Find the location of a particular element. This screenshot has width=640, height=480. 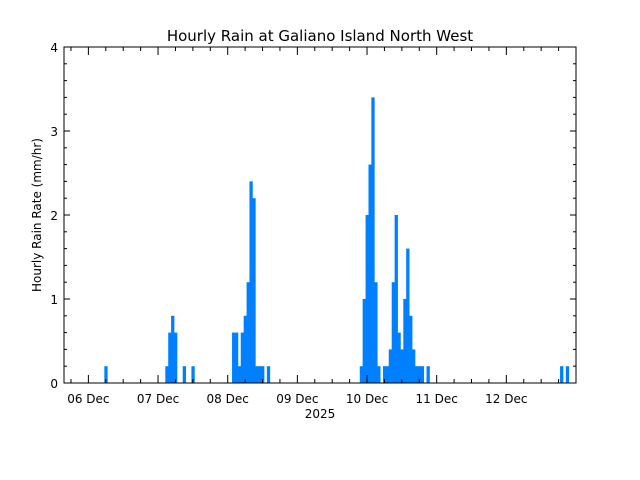

y-tick-label: 4 is located at coordinates (54, 48).